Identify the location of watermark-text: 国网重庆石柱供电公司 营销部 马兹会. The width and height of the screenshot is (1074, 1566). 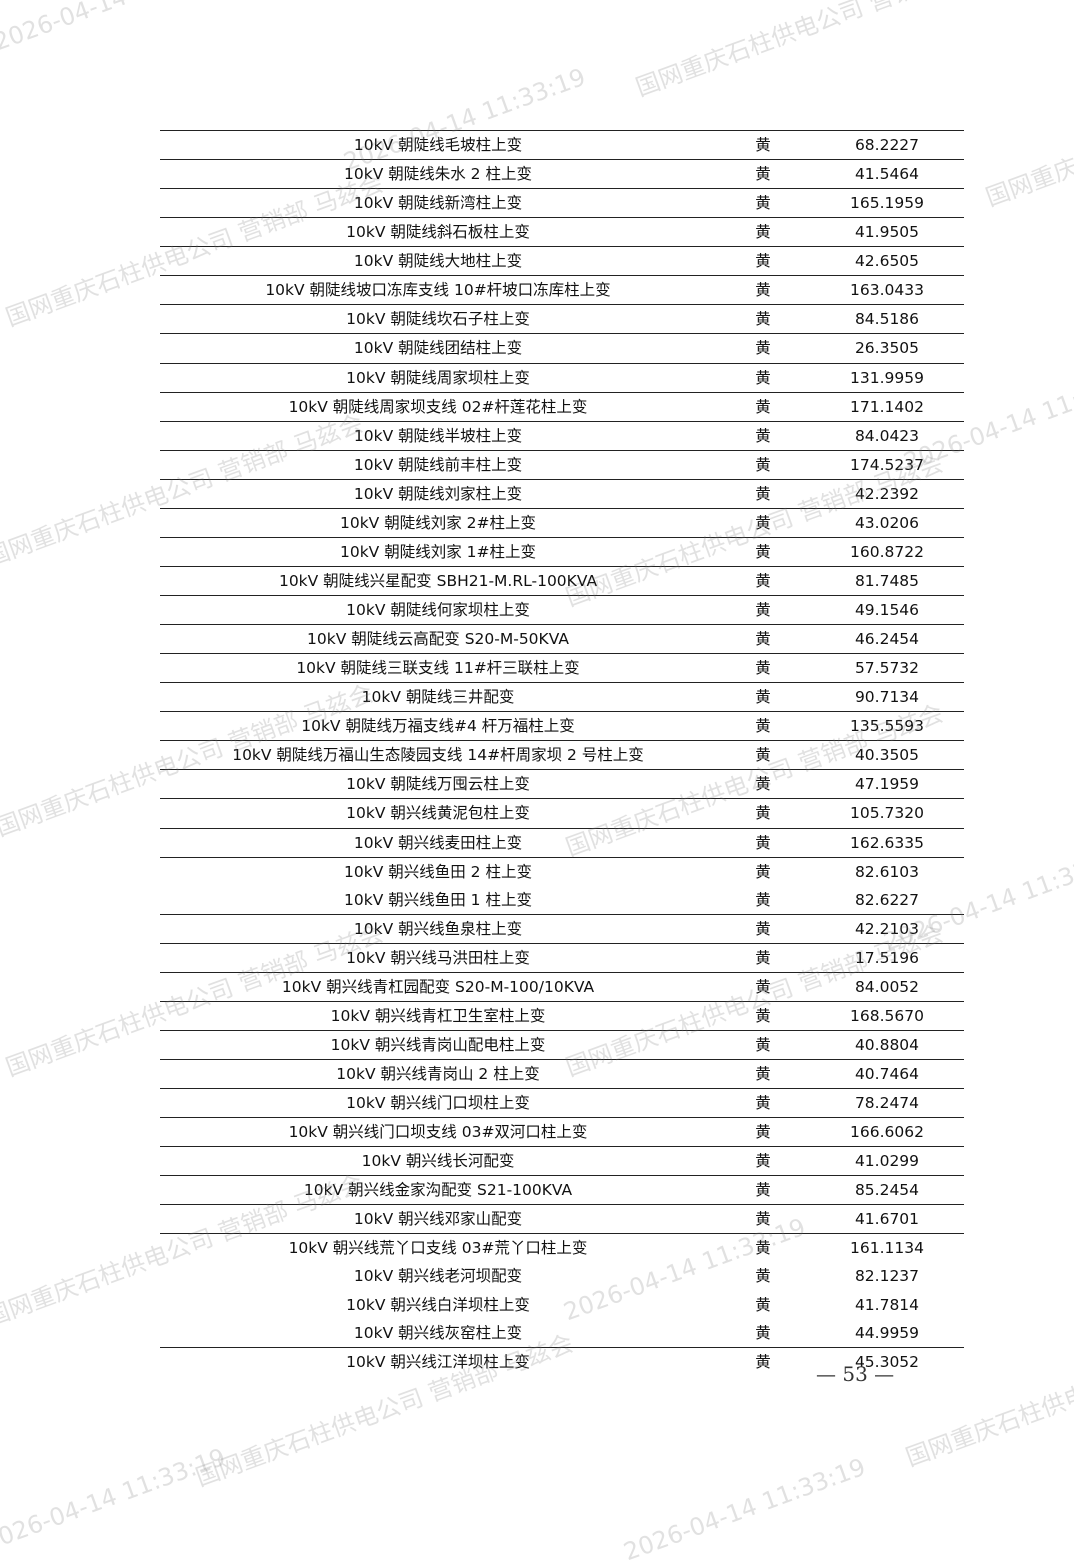
(1028, 130).